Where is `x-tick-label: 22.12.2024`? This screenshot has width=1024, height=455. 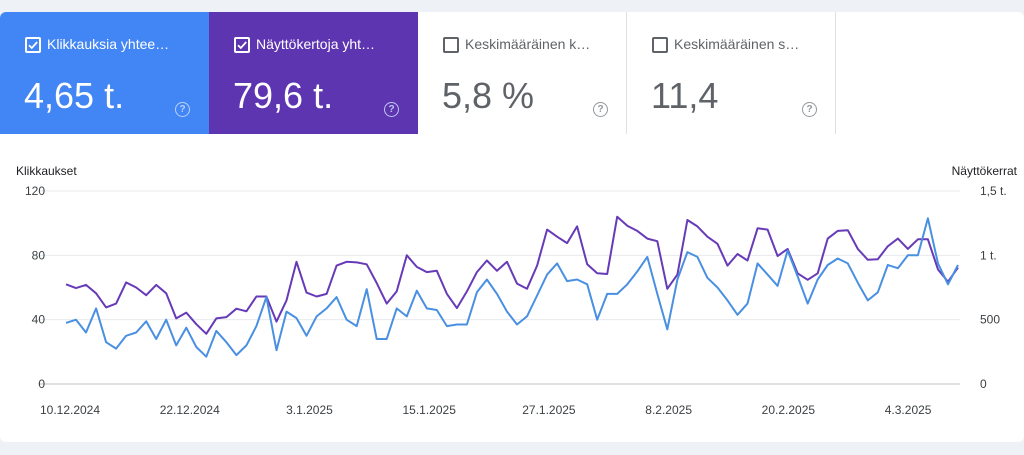 x-tick-label: 22.12.2024 is located at coordinates (190, 410).